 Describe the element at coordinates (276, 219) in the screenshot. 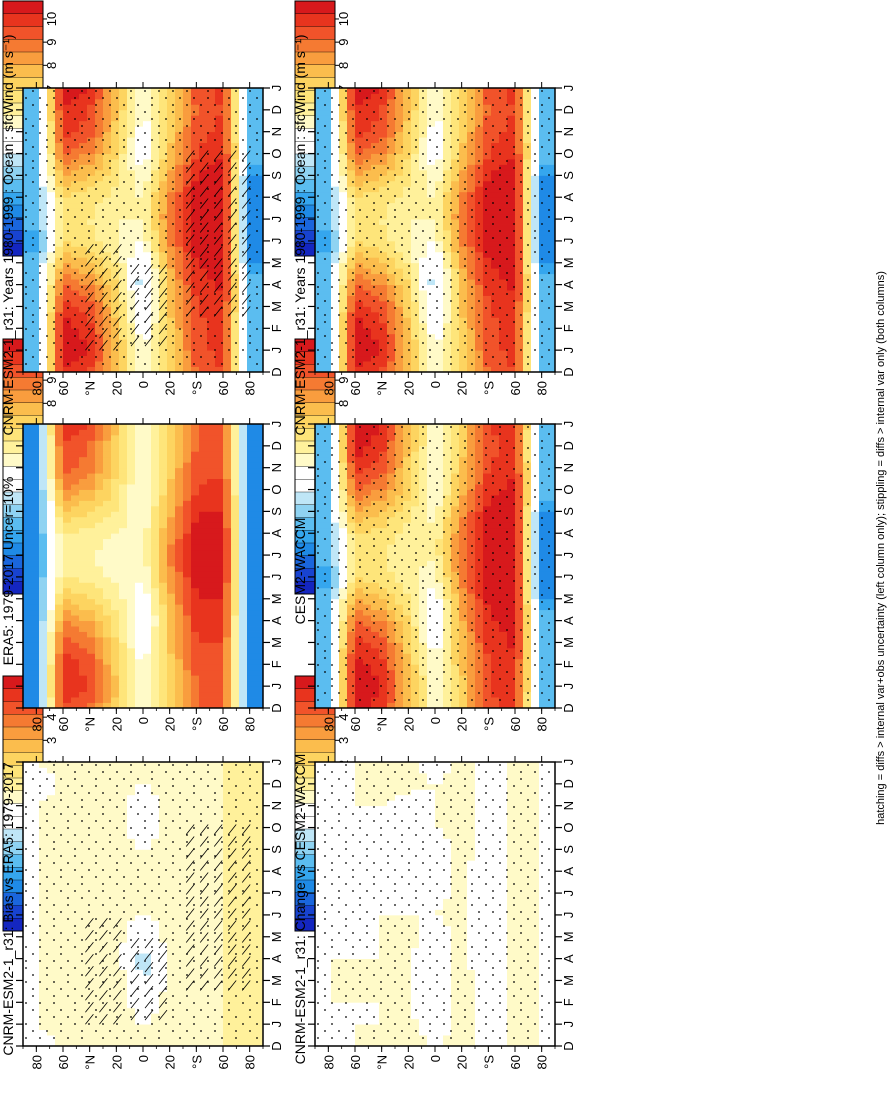

I see `month-tick-label: J` at that location.